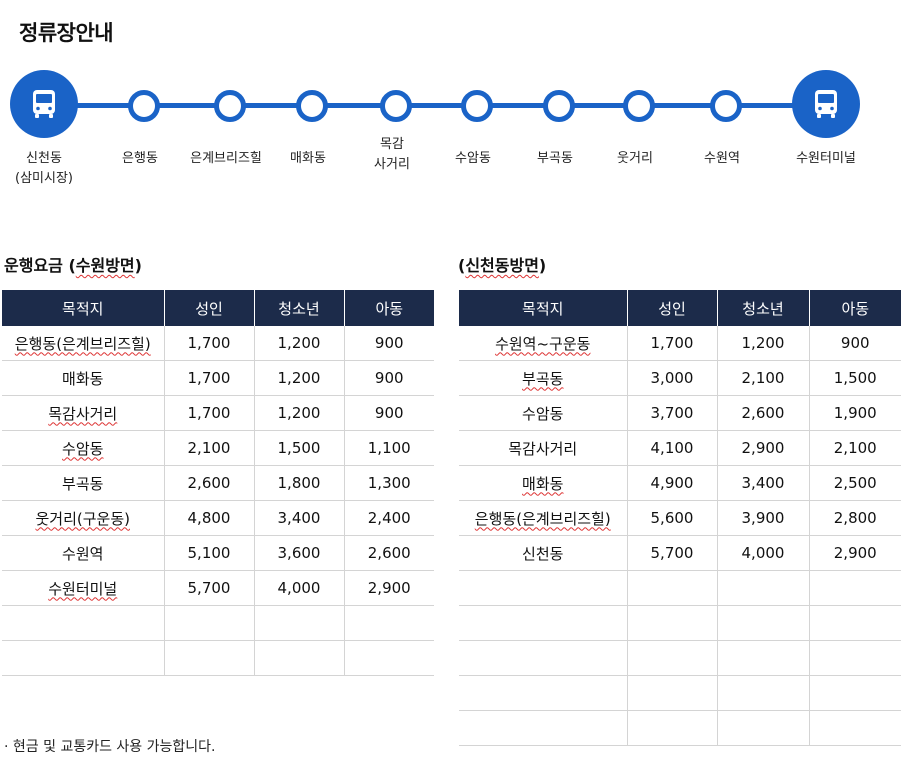 This screenshot has width=919, height=766. What do you see at coordinates (299, 483) in the screenshot?
I see `fare-cell: 1,800` at bounding box center [299, 483].